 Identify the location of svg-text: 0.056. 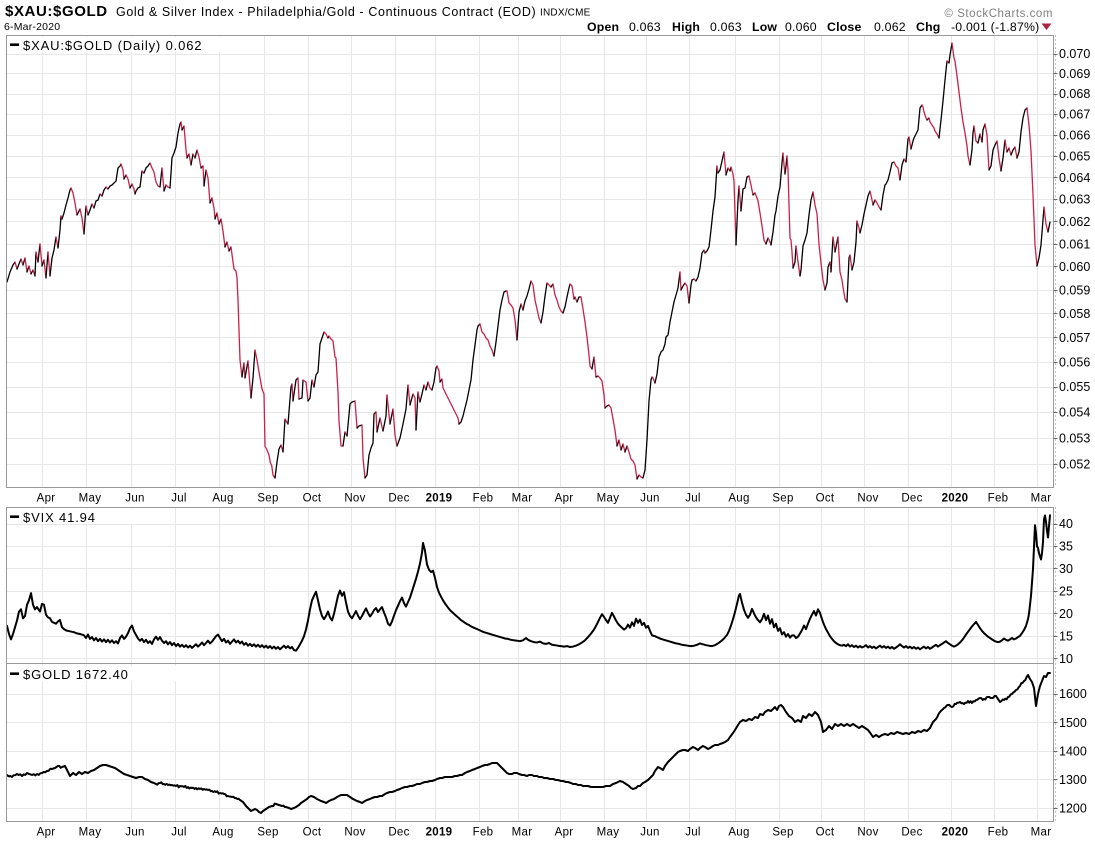
(1074, 362).